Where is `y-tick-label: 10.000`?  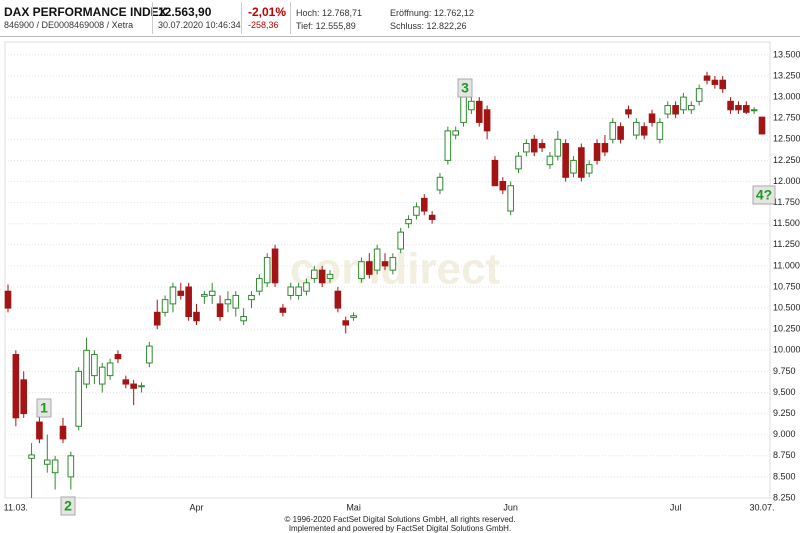 y-tick-label: 10.000 is located at coordinates (786, 350).